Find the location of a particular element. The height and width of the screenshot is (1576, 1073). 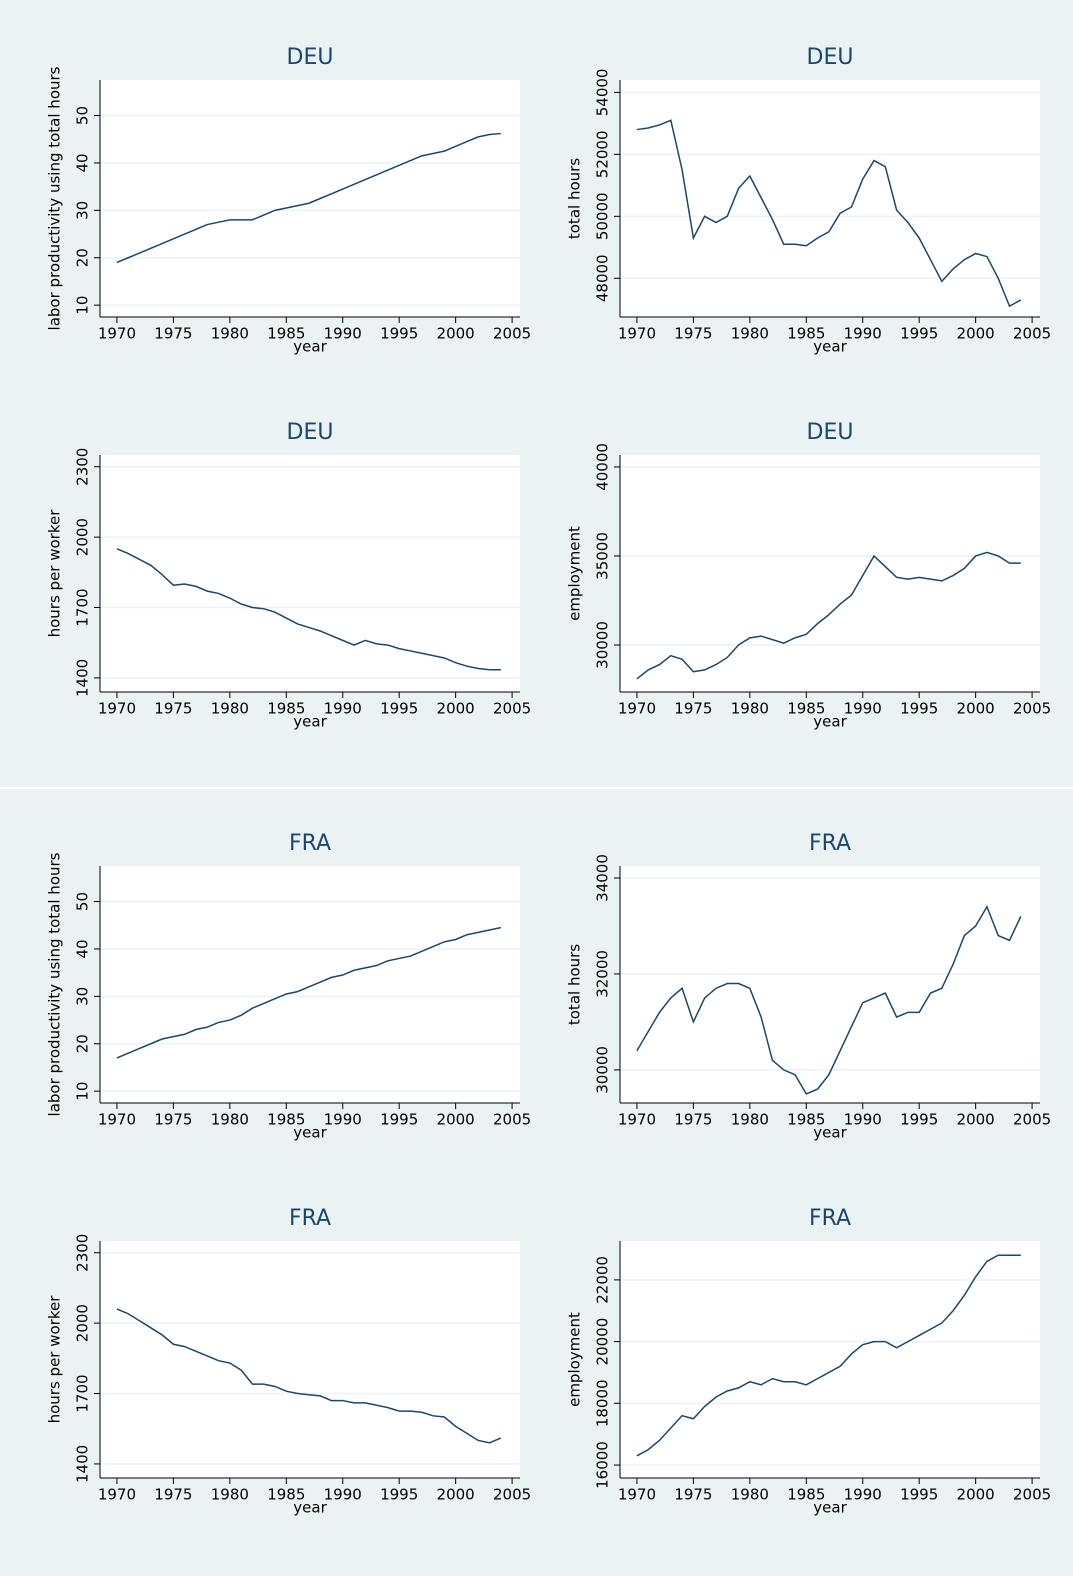

y-tick-label: 48000 is located at coordinates (603, 278).